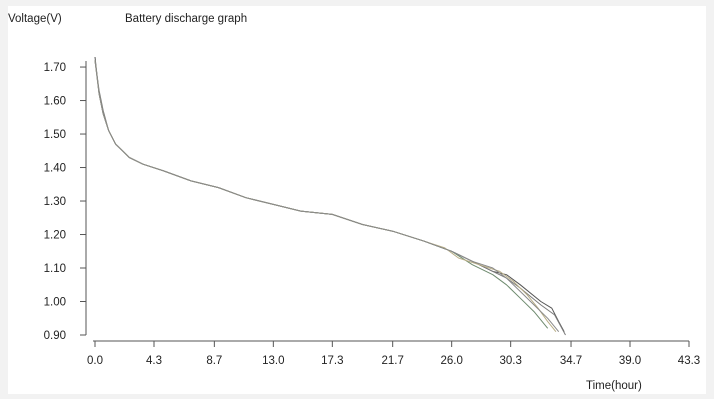 The height and width of the screenshot is (399, 714). Describe the element at coordinates (510, 361) in the screenshot. I see `x-tick-label: 30.3` at that location.